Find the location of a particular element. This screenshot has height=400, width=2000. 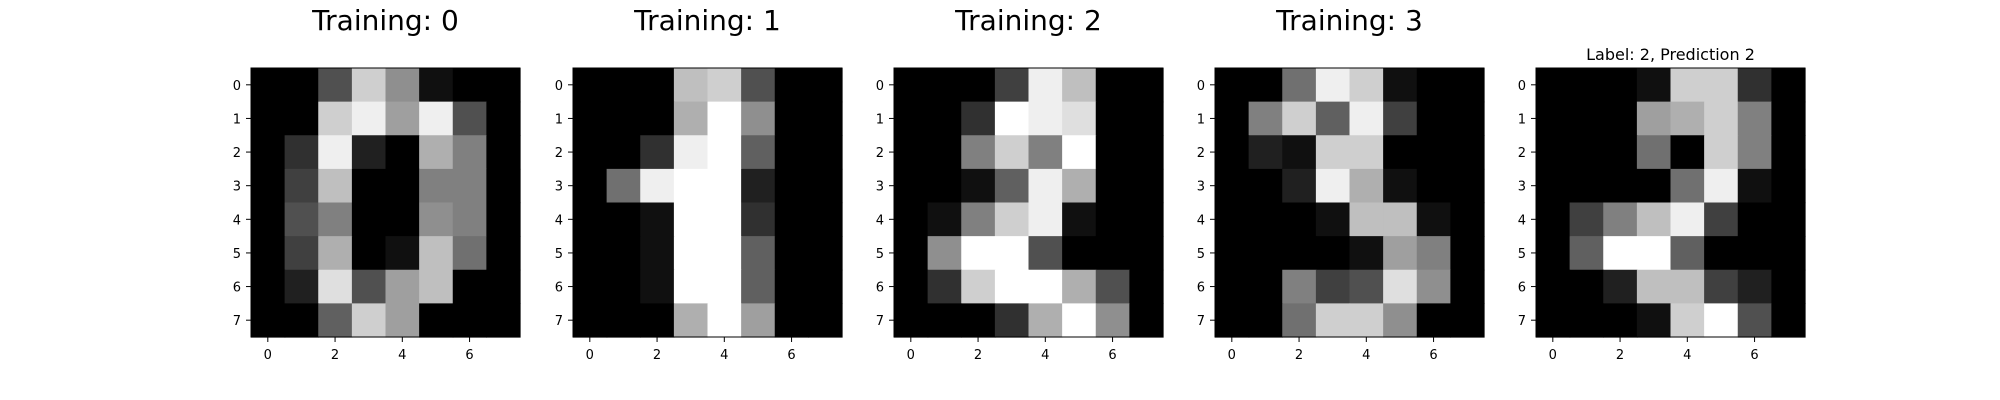

x-tick-label: 0 is located at coordinates (1232, 355).